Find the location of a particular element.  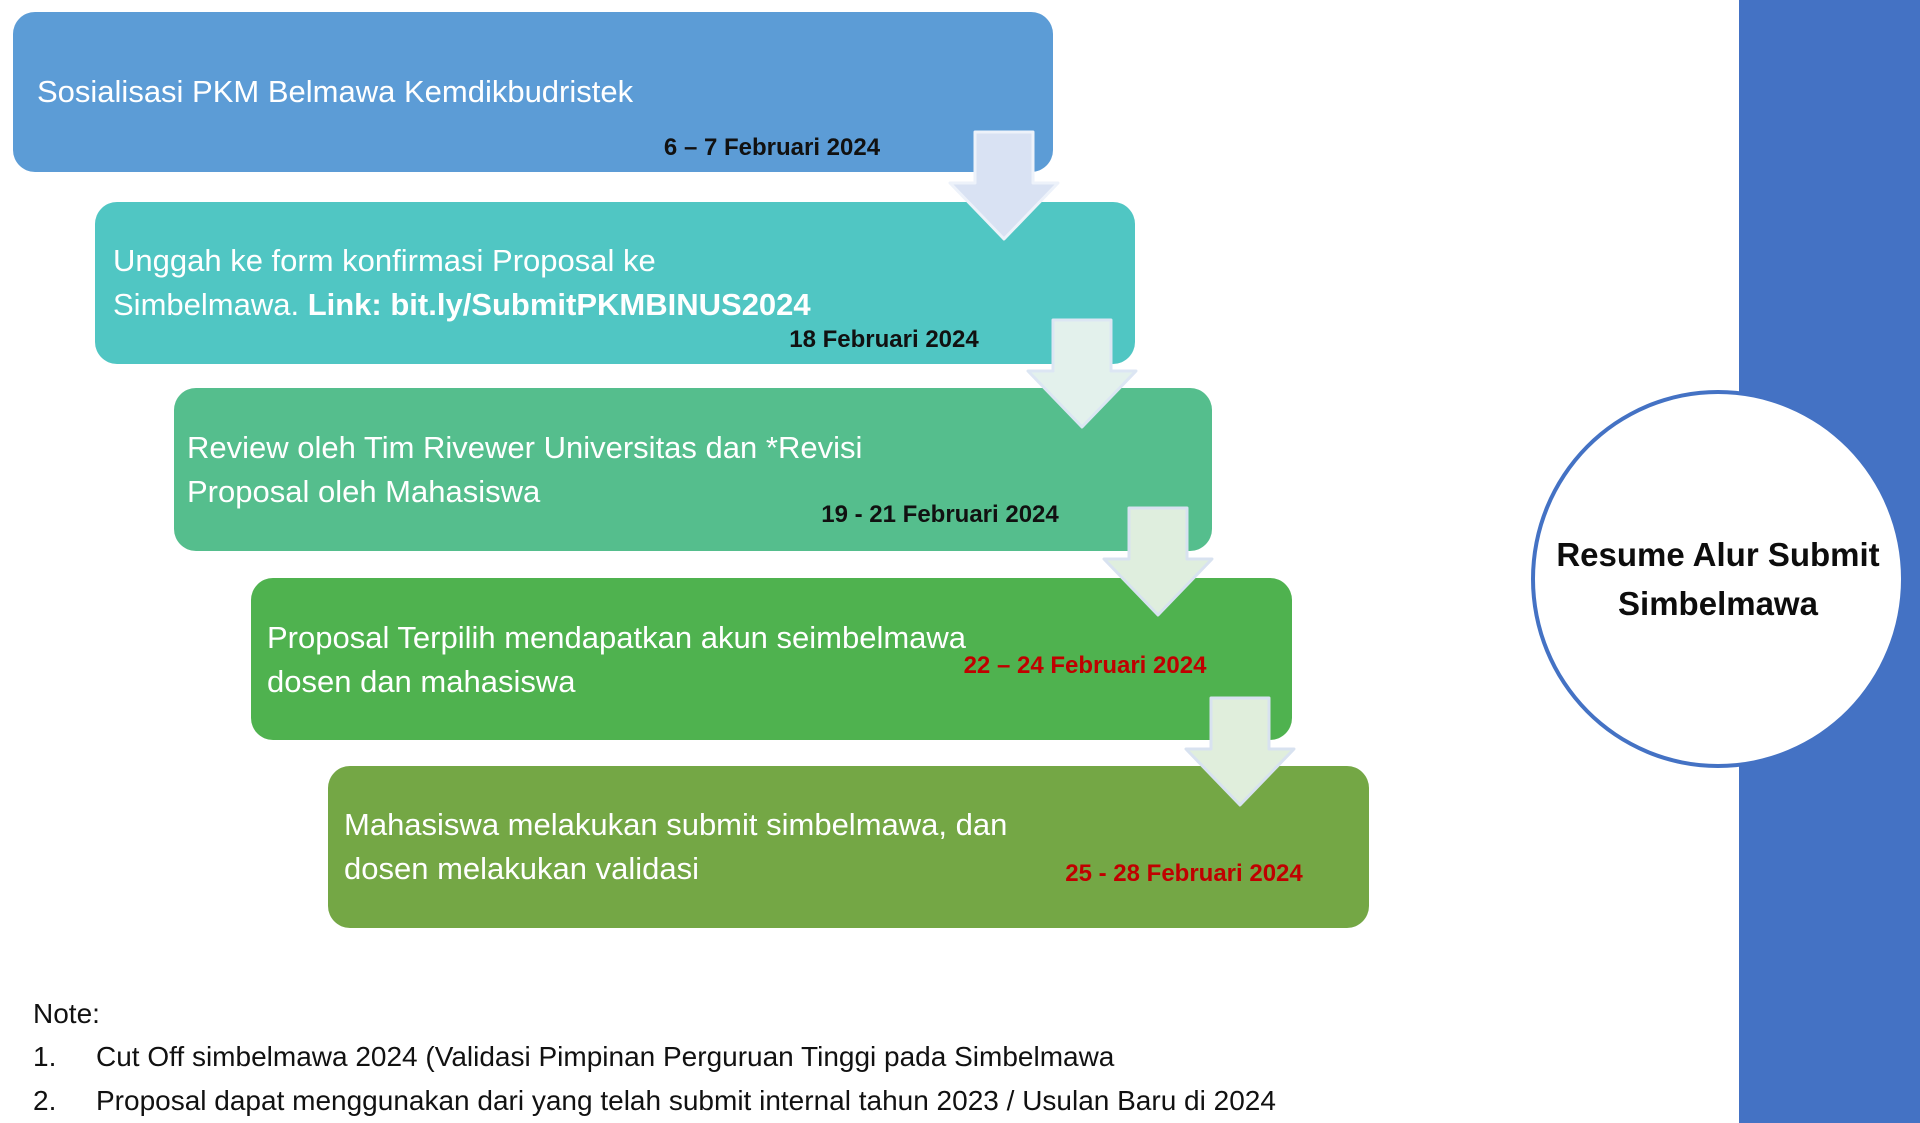

step-3-line2: Proposal oleh Mahasiswa is located at coordinates (364, 491).